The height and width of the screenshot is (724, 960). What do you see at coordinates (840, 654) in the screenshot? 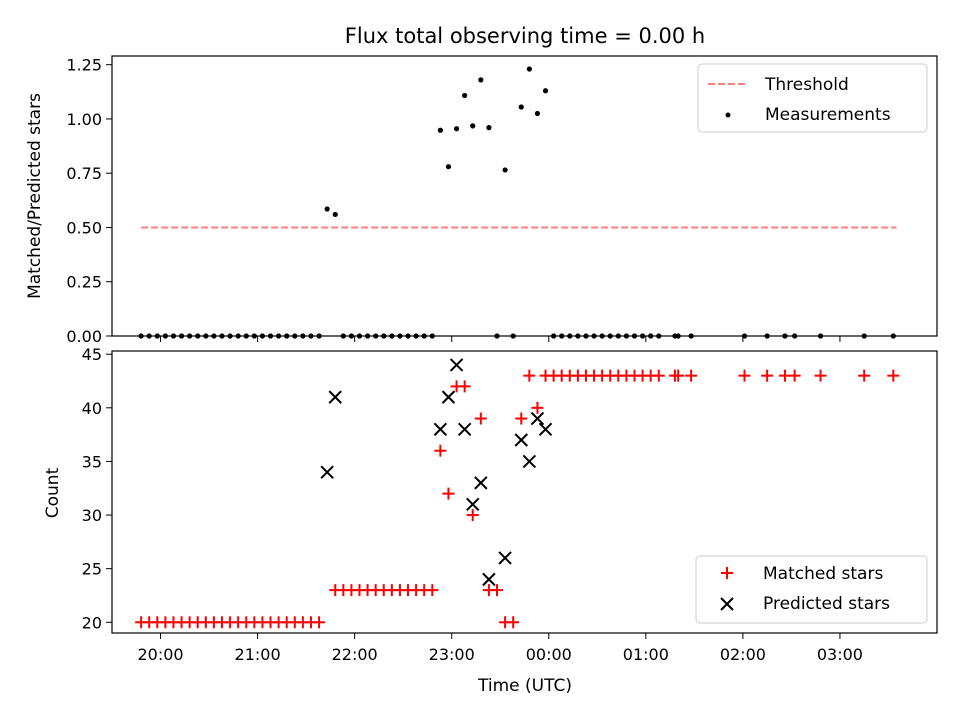
I see `bottom-x-tick-label: 03:00` at bounding box center [840, 654].